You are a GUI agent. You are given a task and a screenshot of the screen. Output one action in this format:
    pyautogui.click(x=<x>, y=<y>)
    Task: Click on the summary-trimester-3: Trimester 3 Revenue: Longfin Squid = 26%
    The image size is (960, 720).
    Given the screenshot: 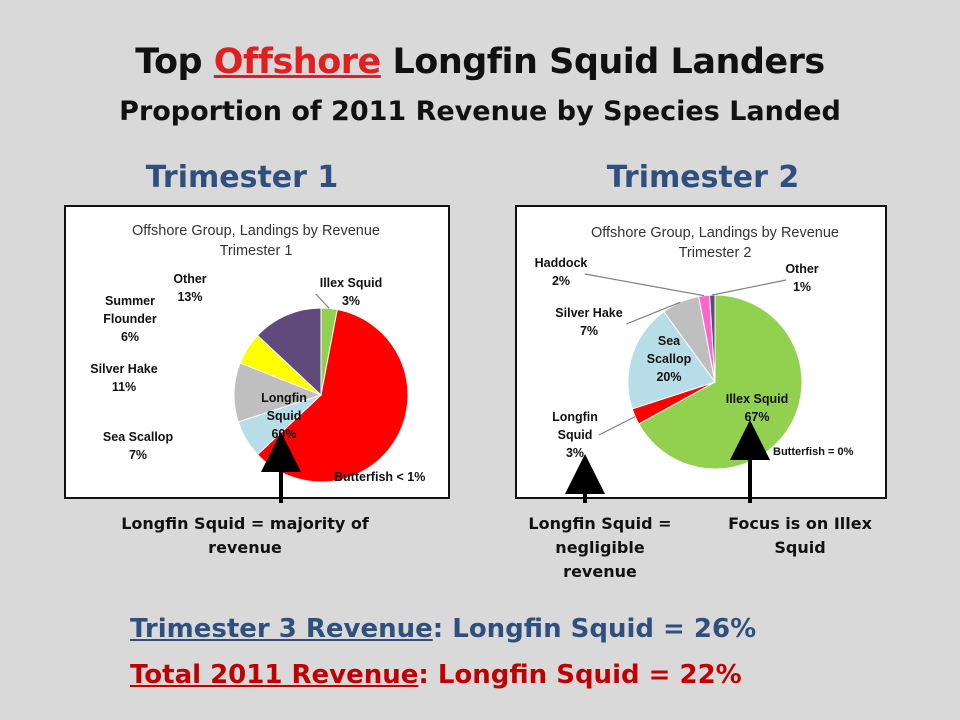 What is the action you would take?
    pyautogui.click(x=443, y=629)
    